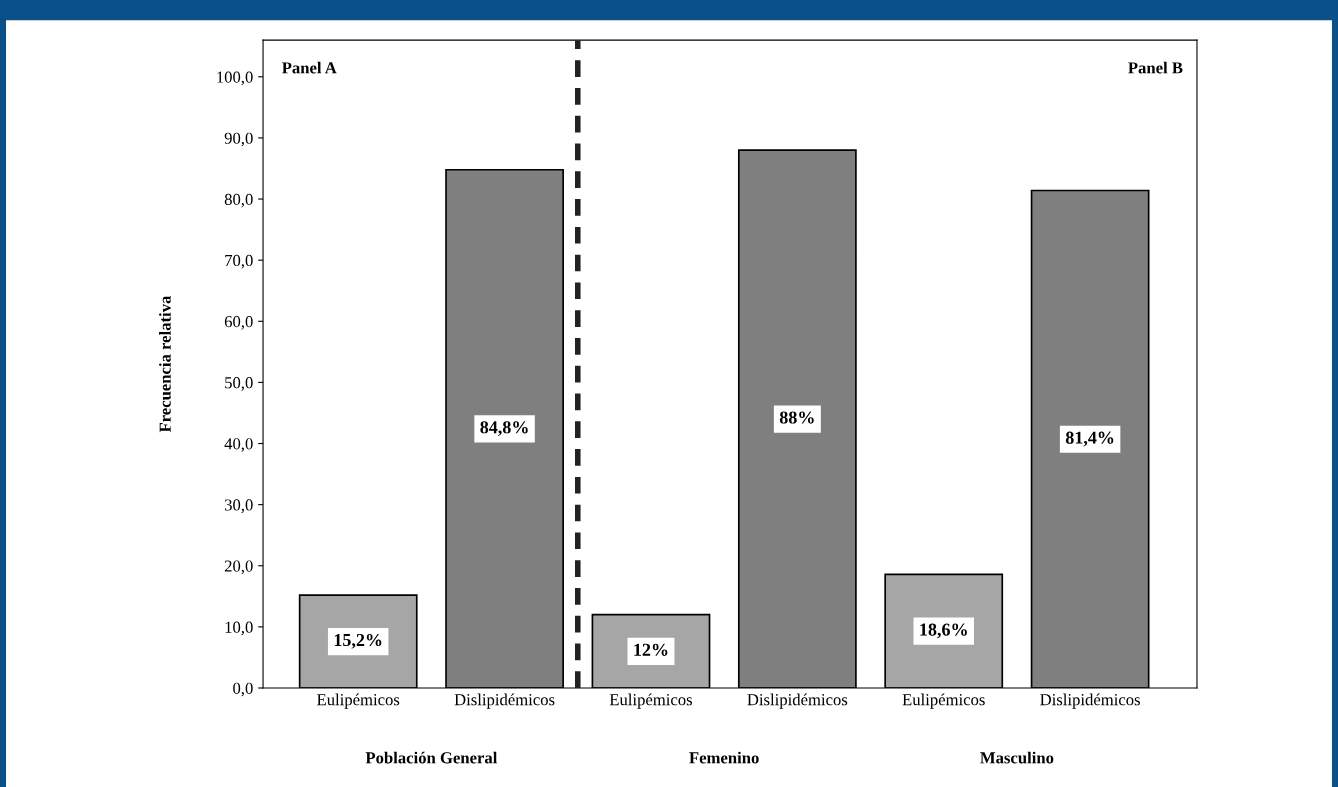 The image size is (1338, 787). Describe the element at coordinates (165, 364) in the screenshot. I see `y-axis-title: Frecuencia relativa` at that location.